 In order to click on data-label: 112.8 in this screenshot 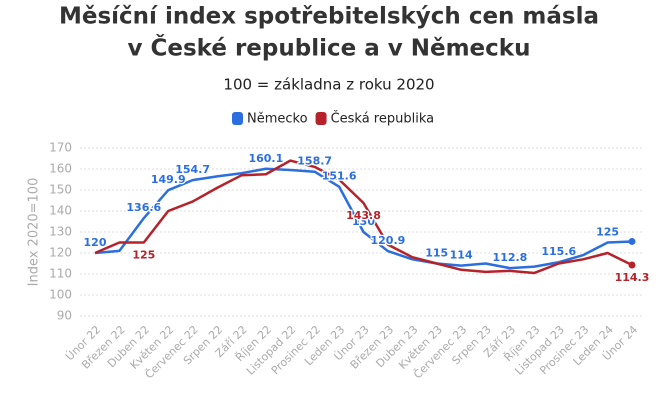, I will do `click(510, 257)`.